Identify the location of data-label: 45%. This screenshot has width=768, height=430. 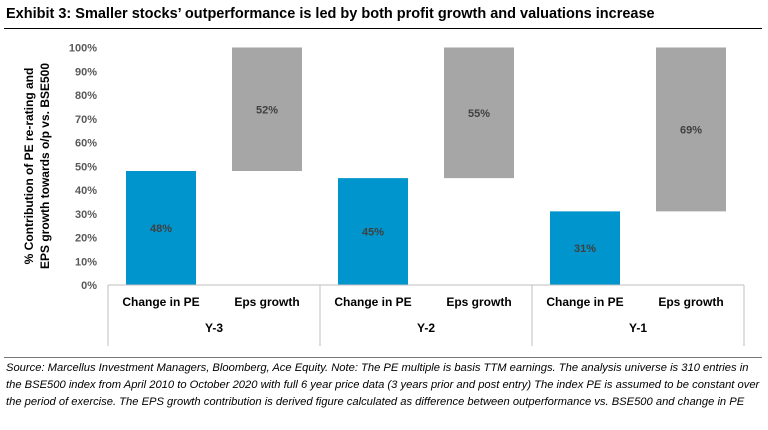
(373, 233).